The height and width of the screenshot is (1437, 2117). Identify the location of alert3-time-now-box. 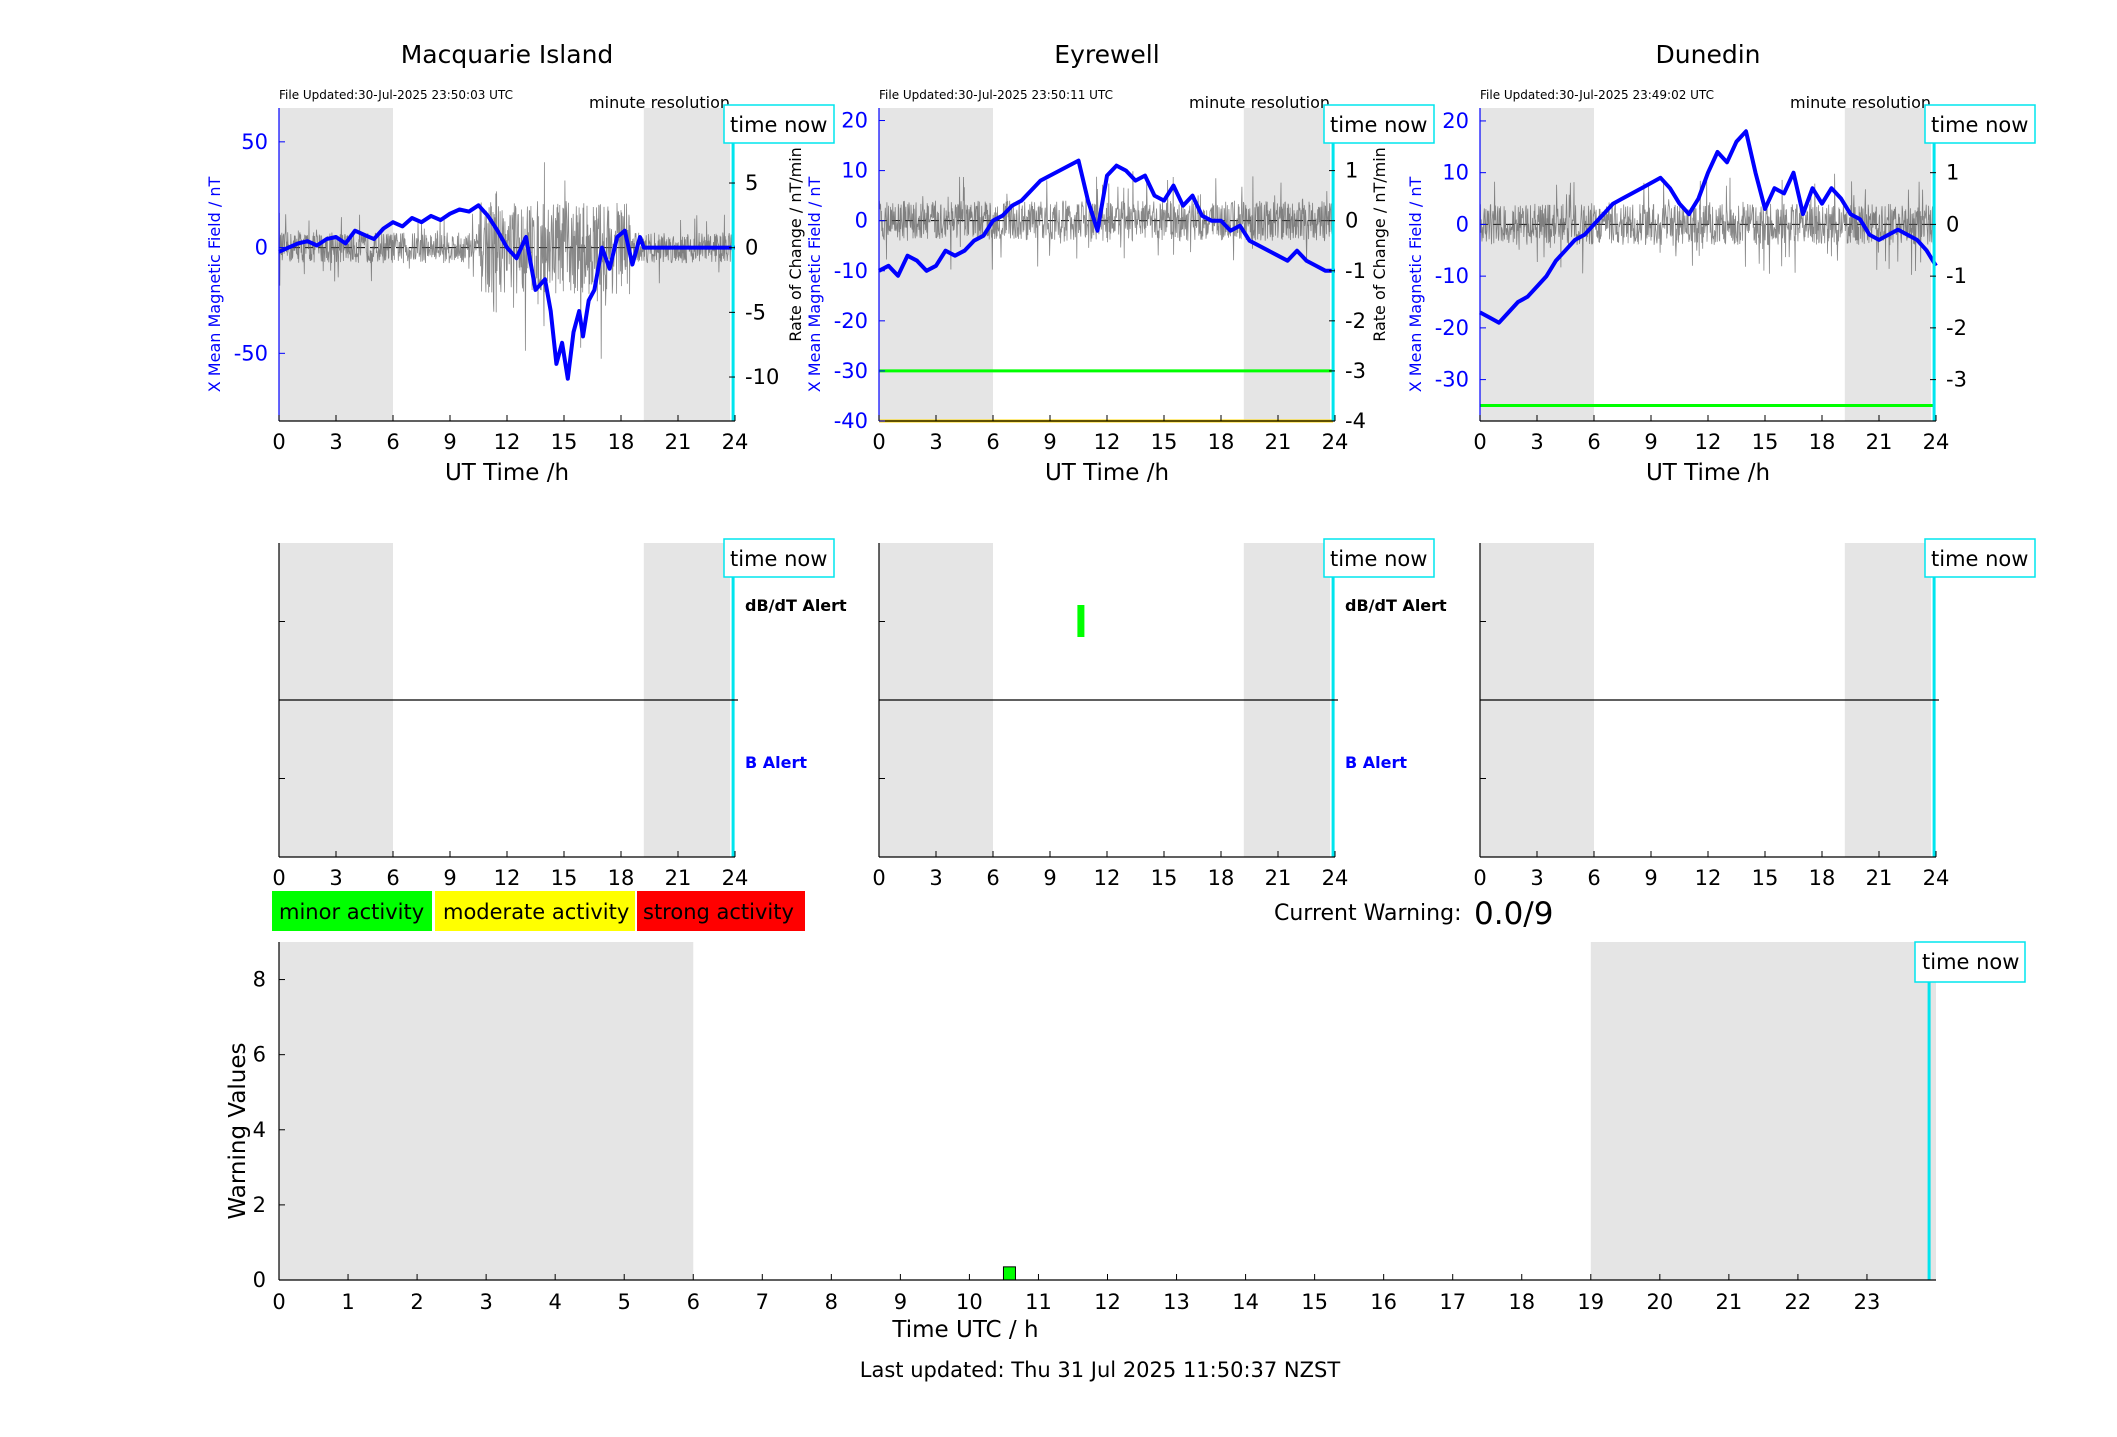
(1980, 558).